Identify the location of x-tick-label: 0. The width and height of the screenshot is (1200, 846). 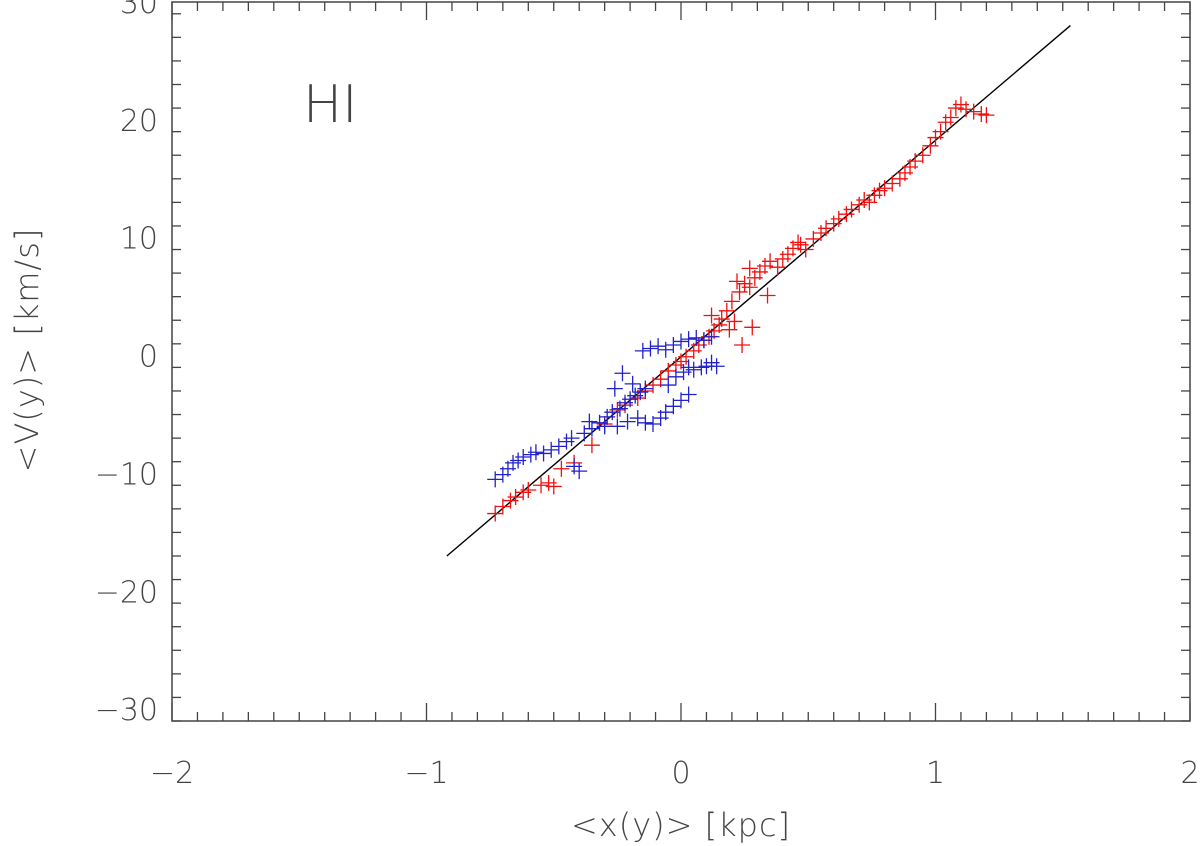
(680, 773).